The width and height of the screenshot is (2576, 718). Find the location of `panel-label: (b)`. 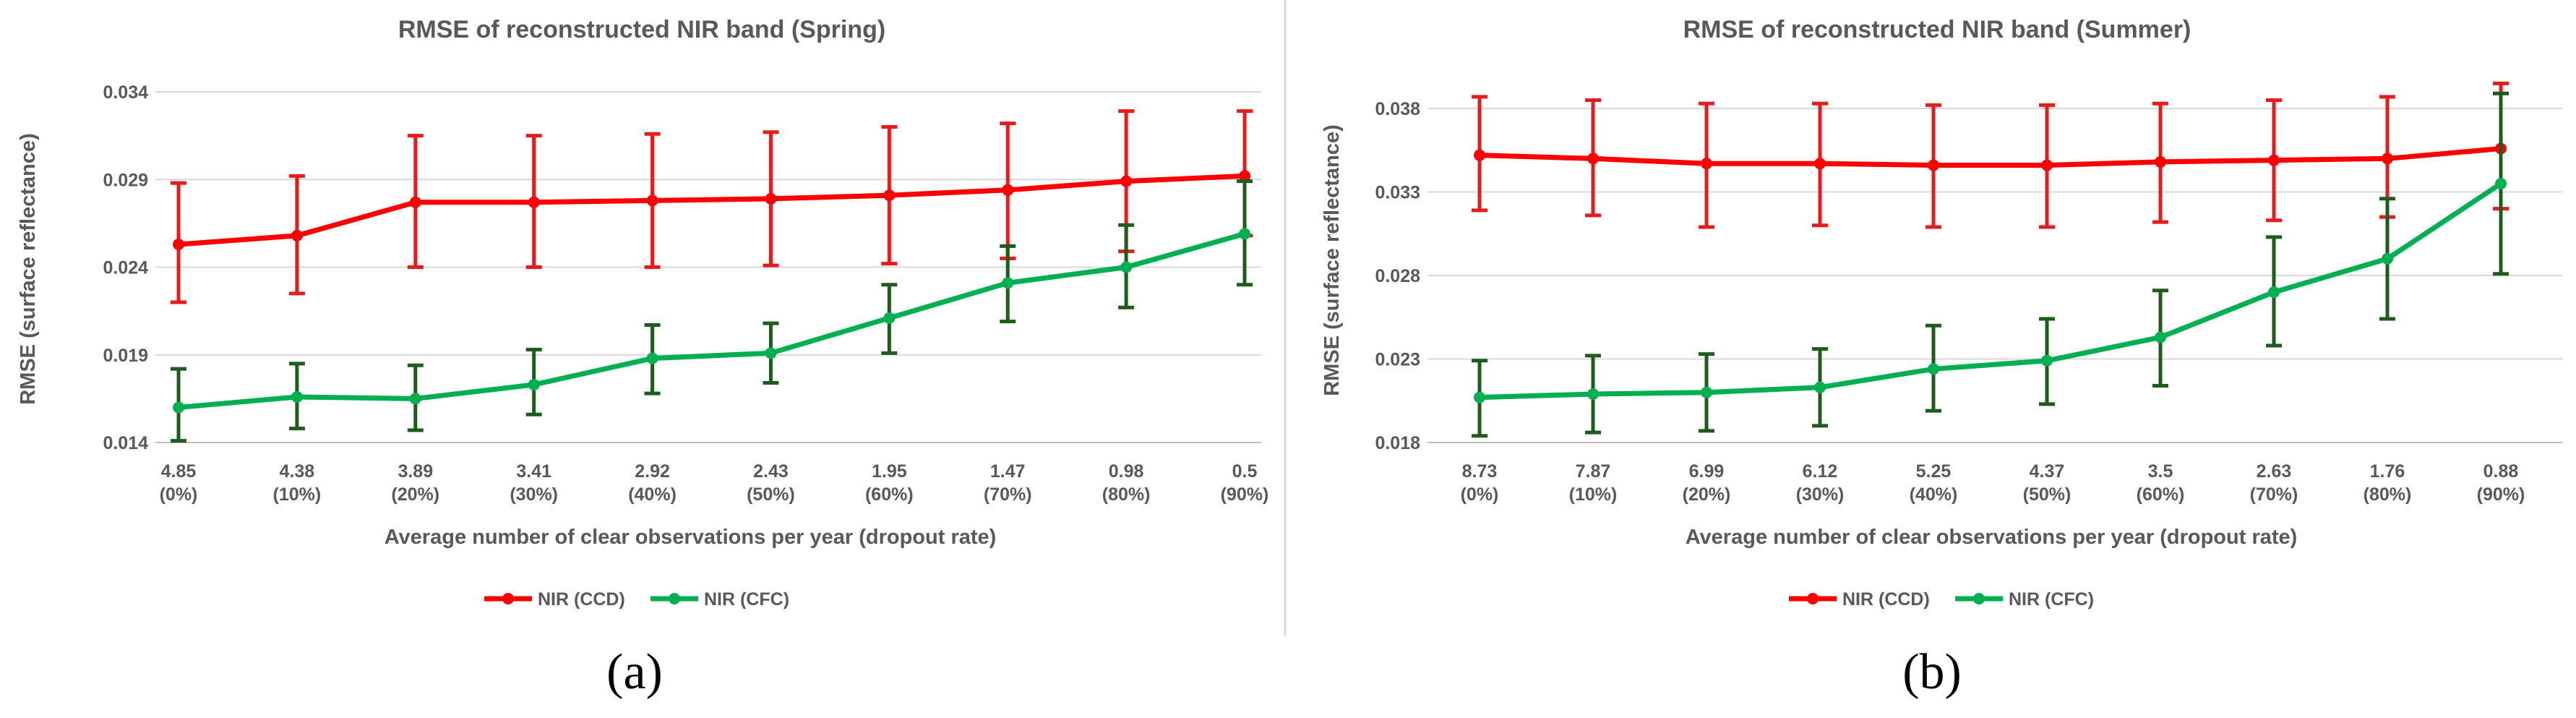

panel-label: (b) is located at coordinates (1932, 672).